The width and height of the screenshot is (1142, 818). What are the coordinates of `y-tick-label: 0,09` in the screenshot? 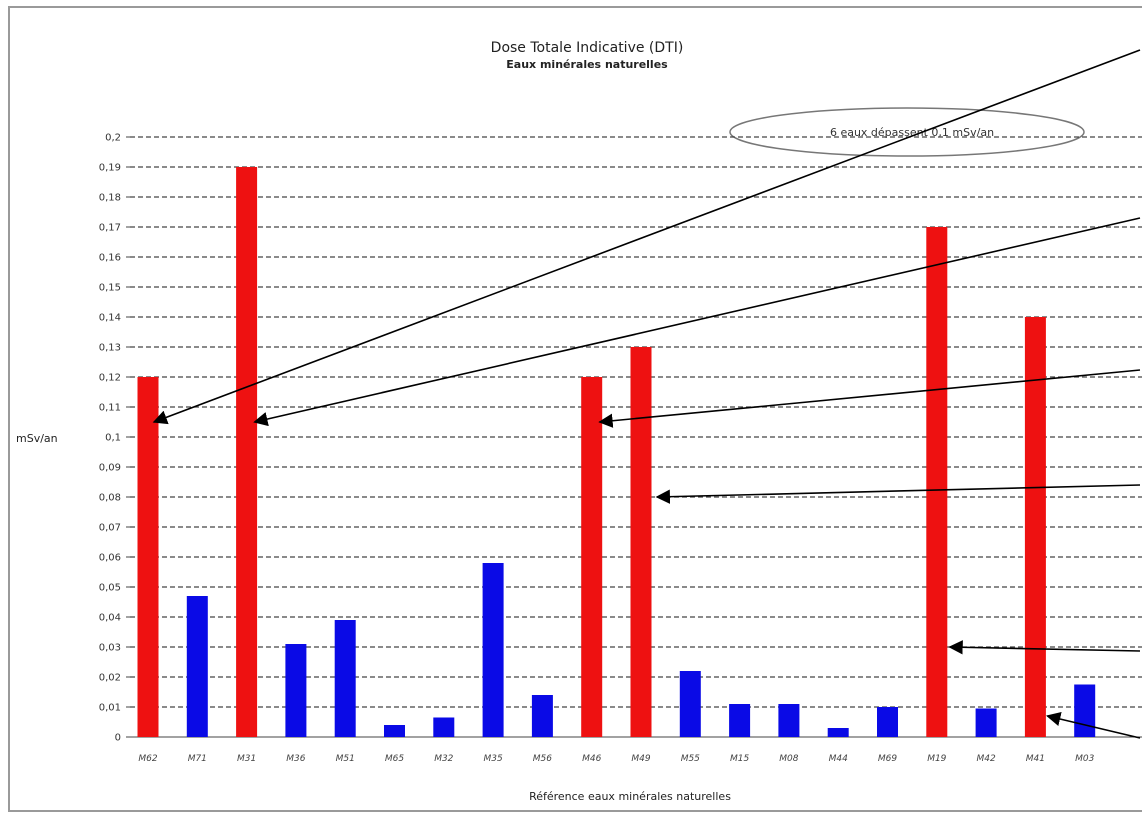 It's located at (110, 468).